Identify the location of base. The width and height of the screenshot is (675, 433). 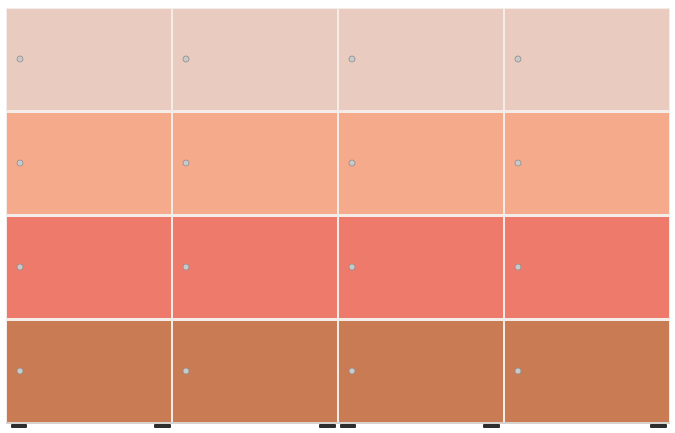
(338, 423).